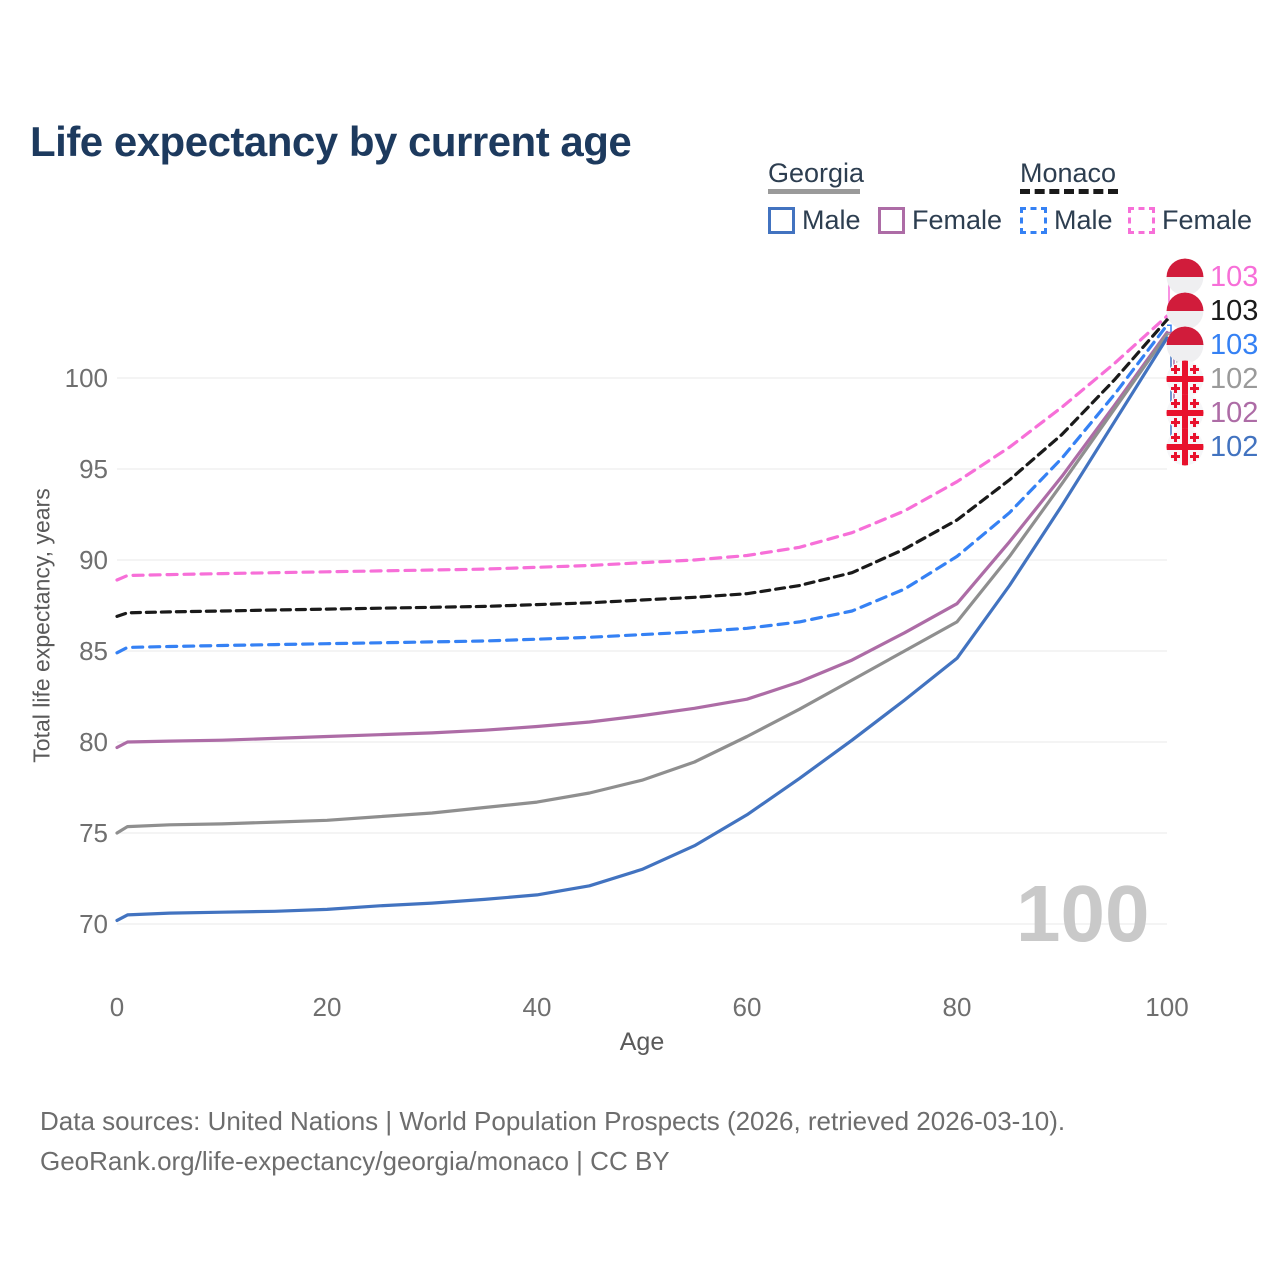 The image size is (1280, 1280). I want to click on x-tick-label: 100, so click(1166, 1007).